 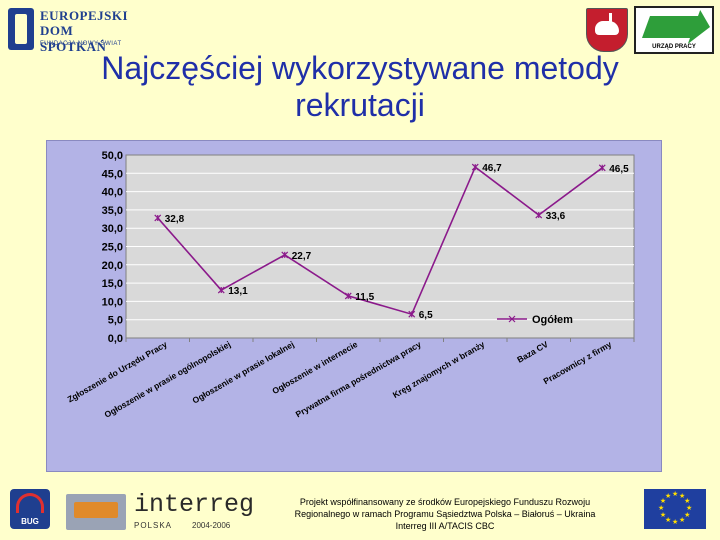 I want to click on legend-label: Ogółem, so click(x=552, y=320).